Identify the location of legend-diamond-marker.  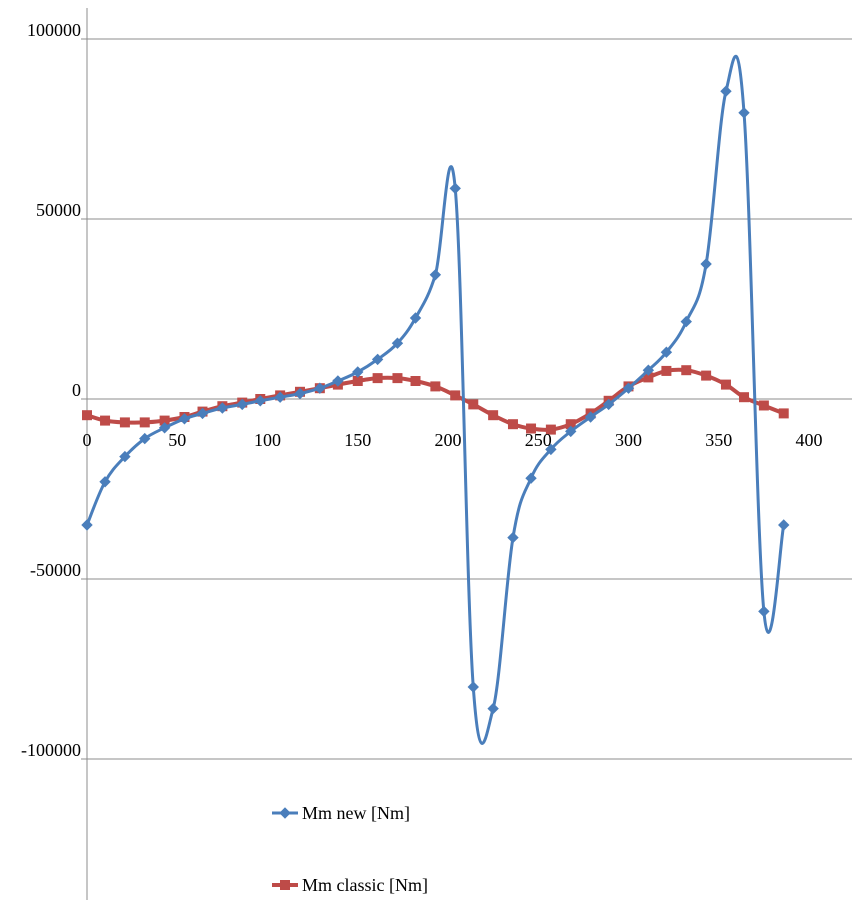
(285, 813).